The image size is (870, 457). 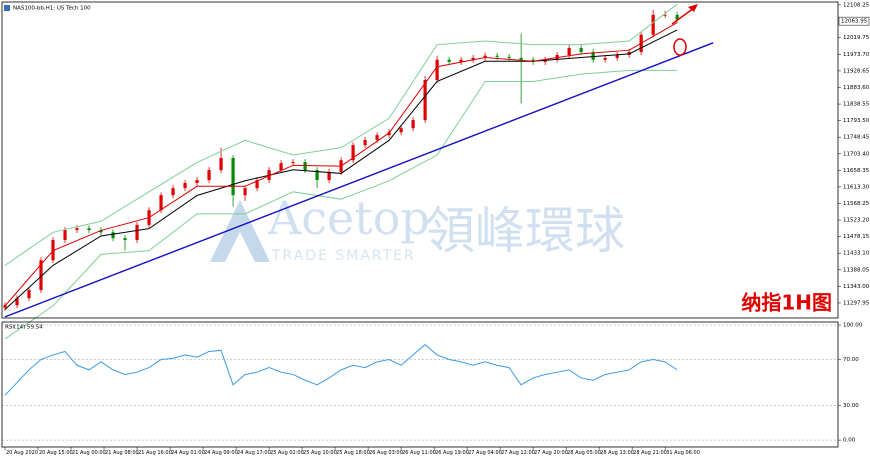 I want to click on x-tick-label: 27 Aug 04:00, so click(x=485, y=453).